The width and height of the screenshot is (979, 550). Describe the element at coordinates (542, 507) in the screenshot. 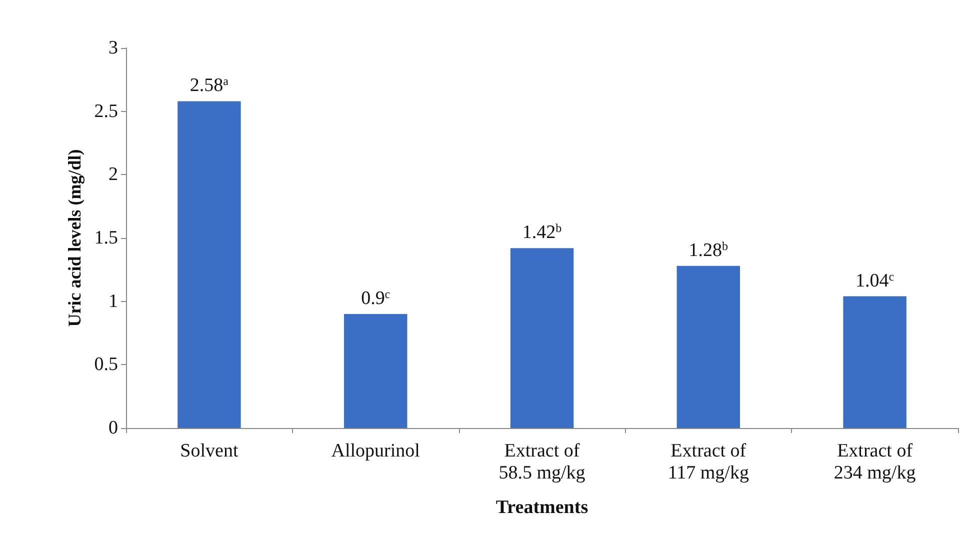

I see `x-axis-title: Treatments` at that location.